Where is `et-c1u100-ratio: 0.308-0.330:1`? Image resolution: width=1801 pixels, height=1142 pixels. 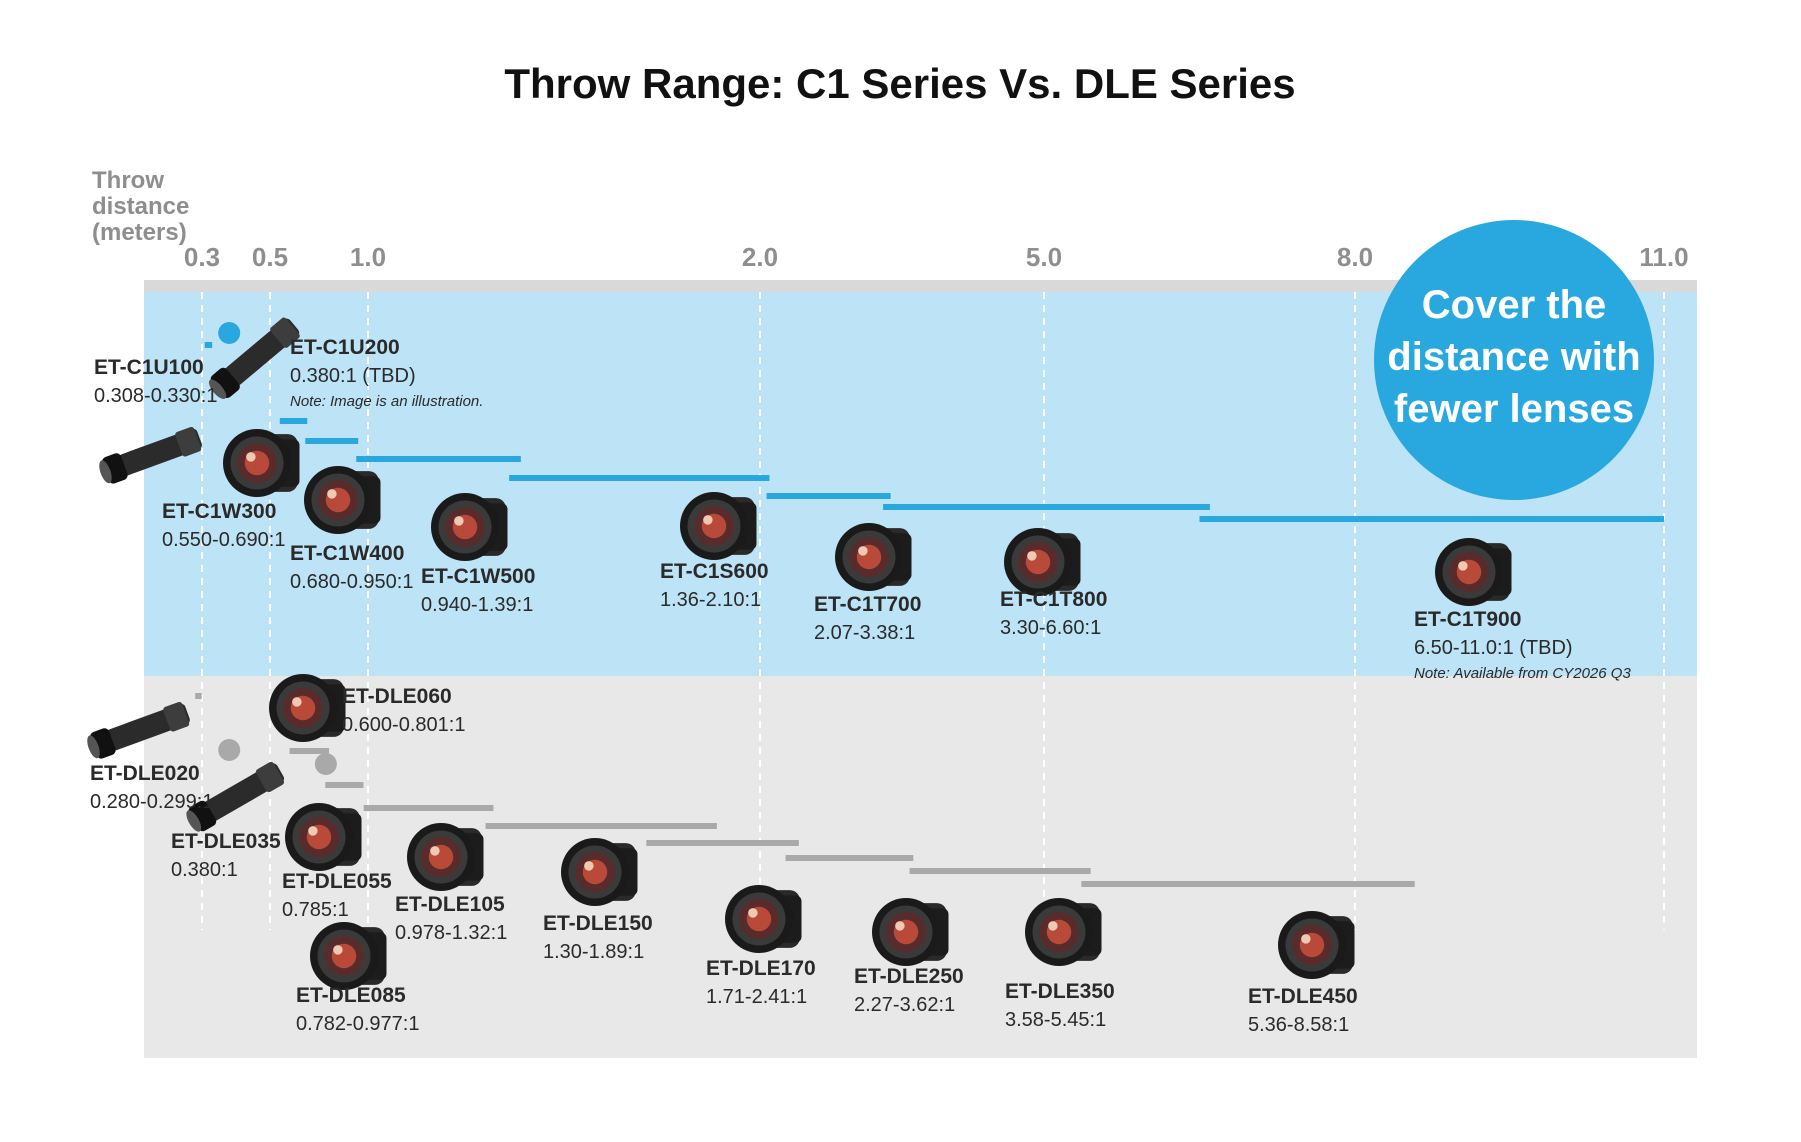
et-c1u100-ratio: 0.308-0.330:1 is located at coordinates (155, 396).